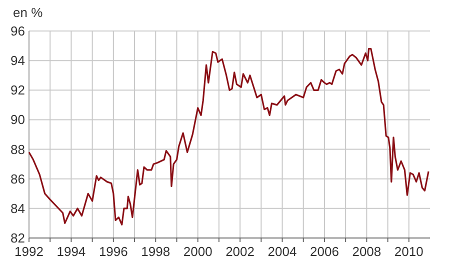 The image size is (450, 279). What do you see at coordinates (324, 251) in the screenshot?
I see `x-tick-label: 2006` at bounding box center [324, 251].